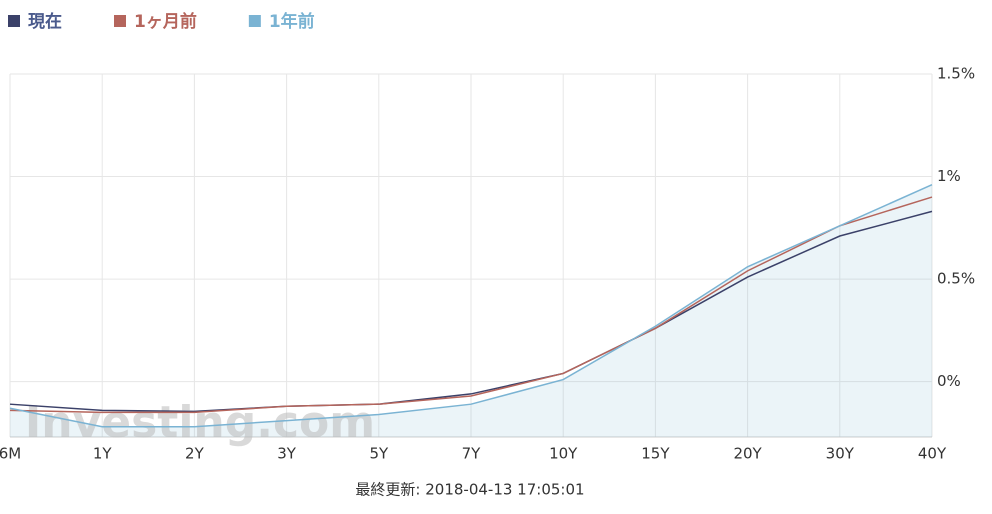  I want to click on legend: 現在 1ヶ月前 1年前, so click(161, 21).